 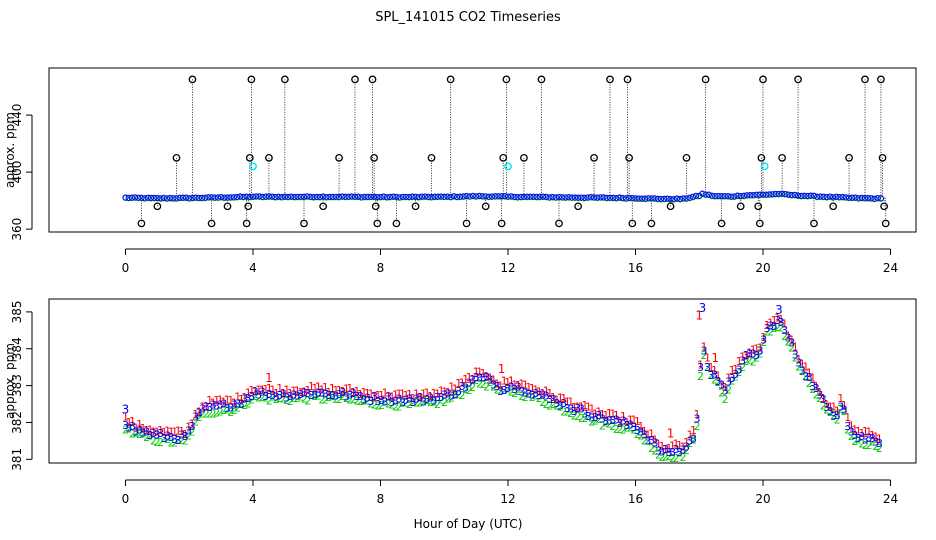 I want to click on top-y-tick-label: 440, so click(x=17, y=115).